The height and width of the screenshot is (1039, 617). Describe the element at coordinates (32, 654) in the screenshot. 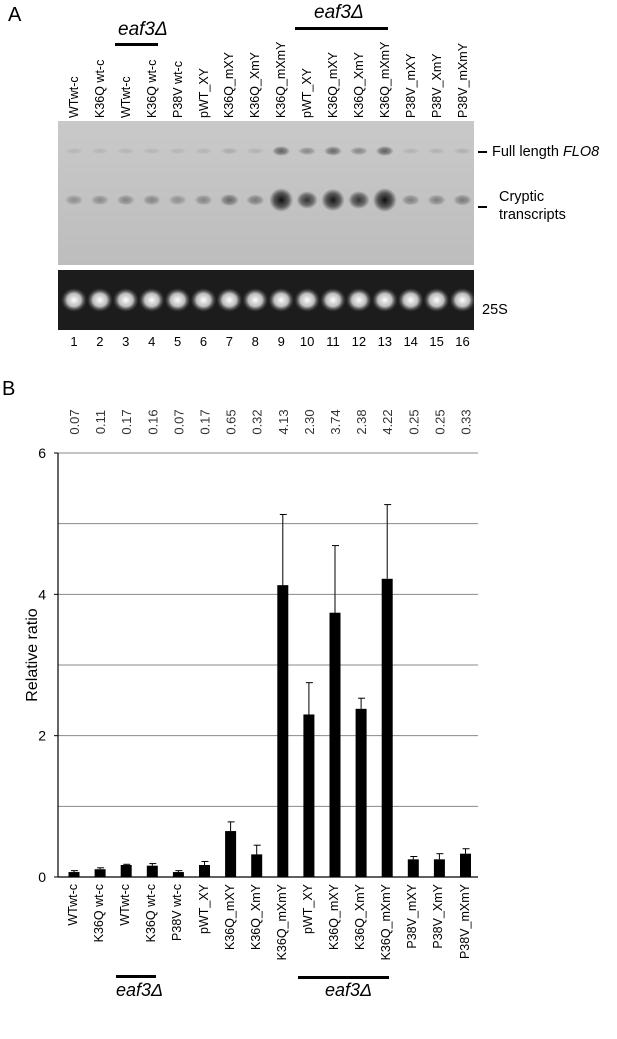

I see `y-axis-label: Relative ratio` at that location.